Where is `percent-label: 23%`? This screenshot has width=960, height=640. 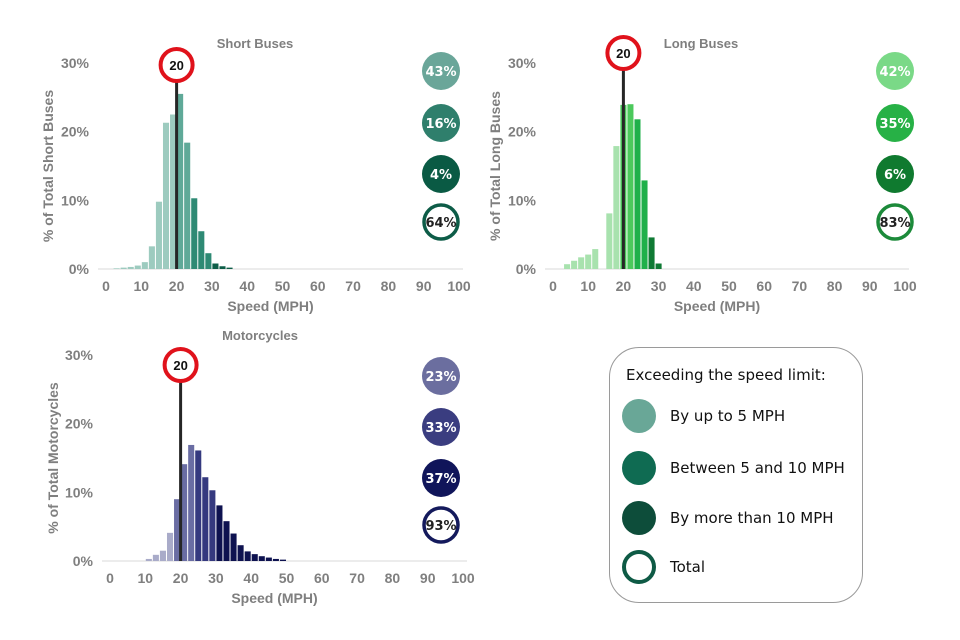 percent-label: 23% is located at coordinates (440, 377).